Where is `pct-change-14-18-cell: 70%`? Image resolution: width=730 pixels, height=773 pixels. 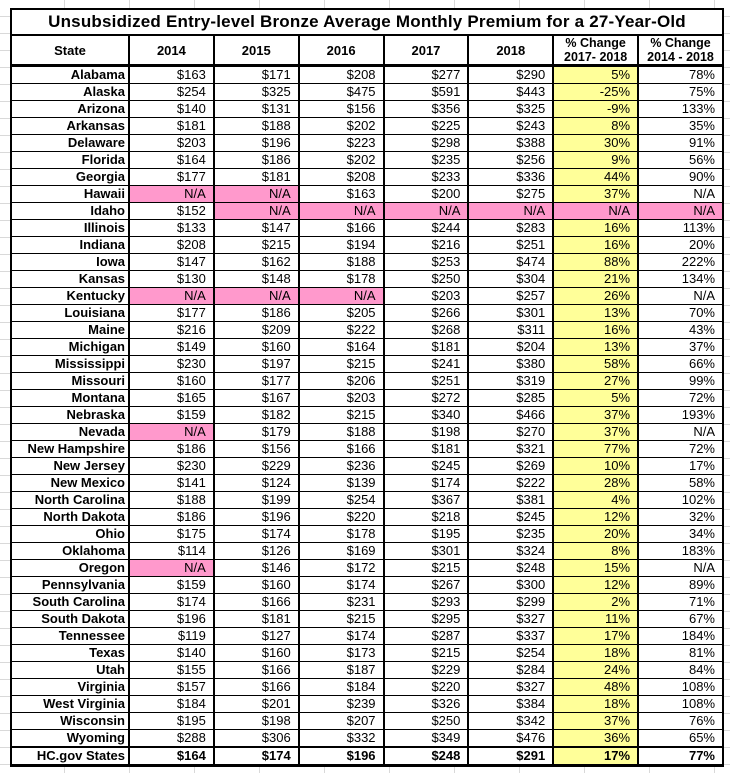 pct-change-14-18-cell: 70% is located at coordinates (680, 313).